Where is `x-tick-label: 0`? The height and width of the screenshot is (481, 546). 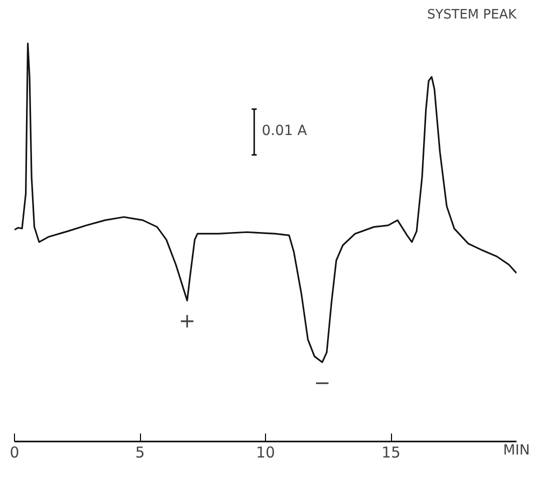 x-tick-label: 0 is located at coordinates (15, 453).